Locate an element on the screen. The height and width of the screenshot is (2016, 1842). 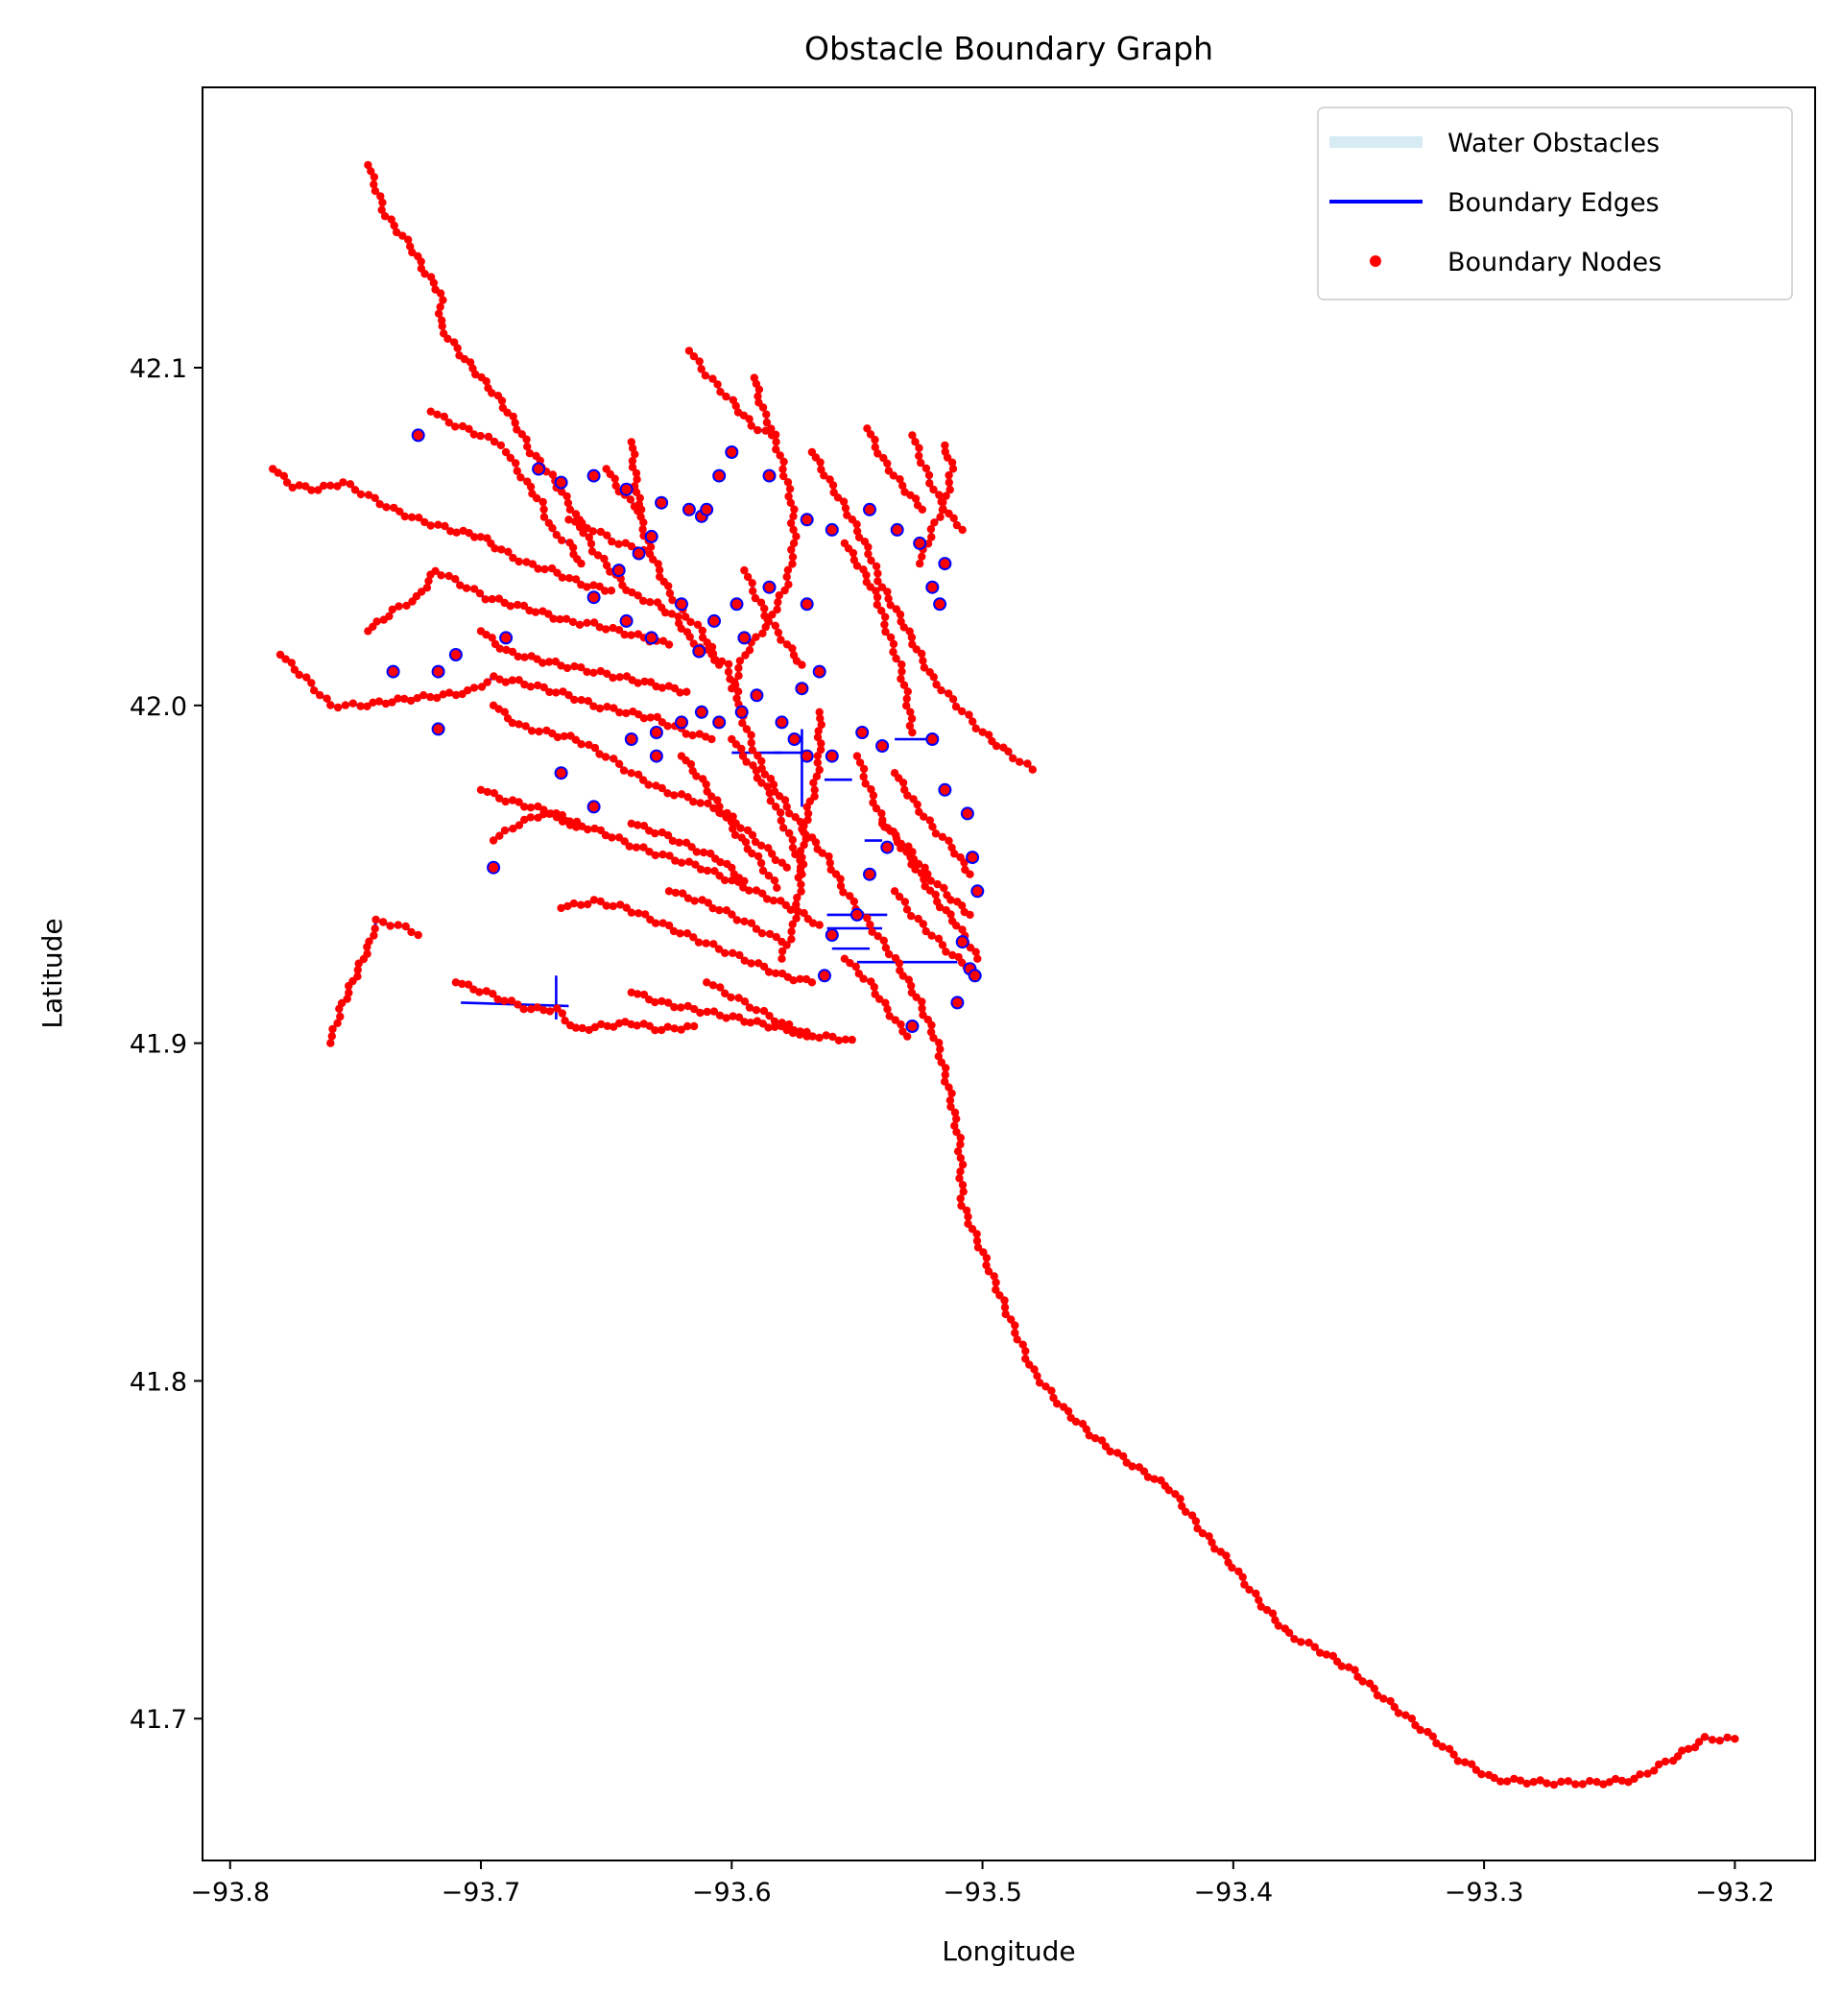
x-tick-label: −93.4 is located at coordinates (1233, 1893).